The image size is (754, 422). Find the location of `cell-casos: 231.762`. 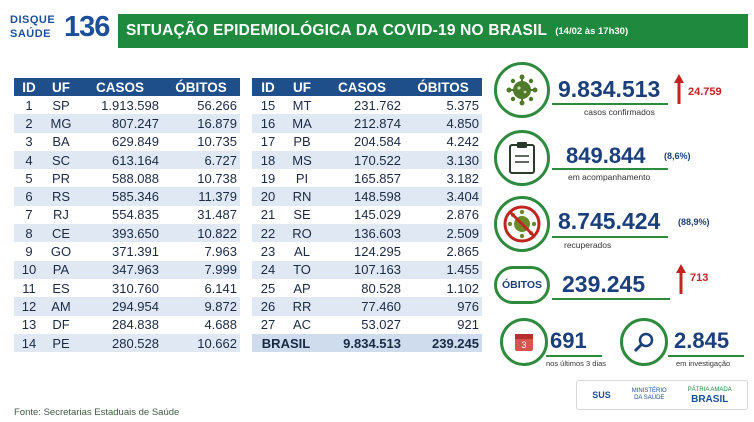

cell-casos: 231.762 is located at coordinates (377, 105).